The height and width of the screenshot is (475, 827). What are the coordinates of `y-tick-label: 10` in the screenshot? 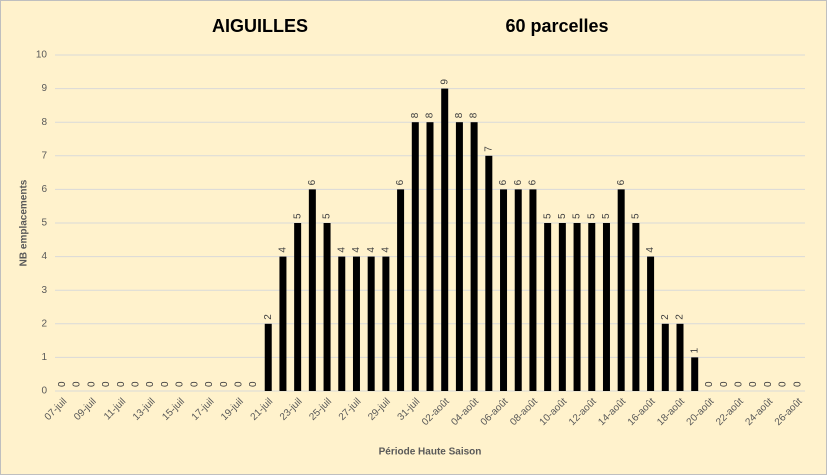 It's located at (42, 55).